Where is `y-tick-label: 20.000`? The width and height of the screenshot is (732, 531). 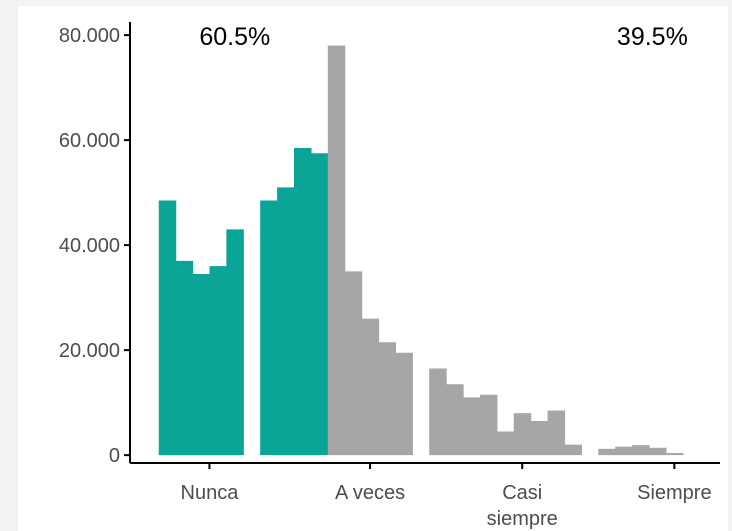
y-tick-label: 20.000 is located at coordinates (89, 351).